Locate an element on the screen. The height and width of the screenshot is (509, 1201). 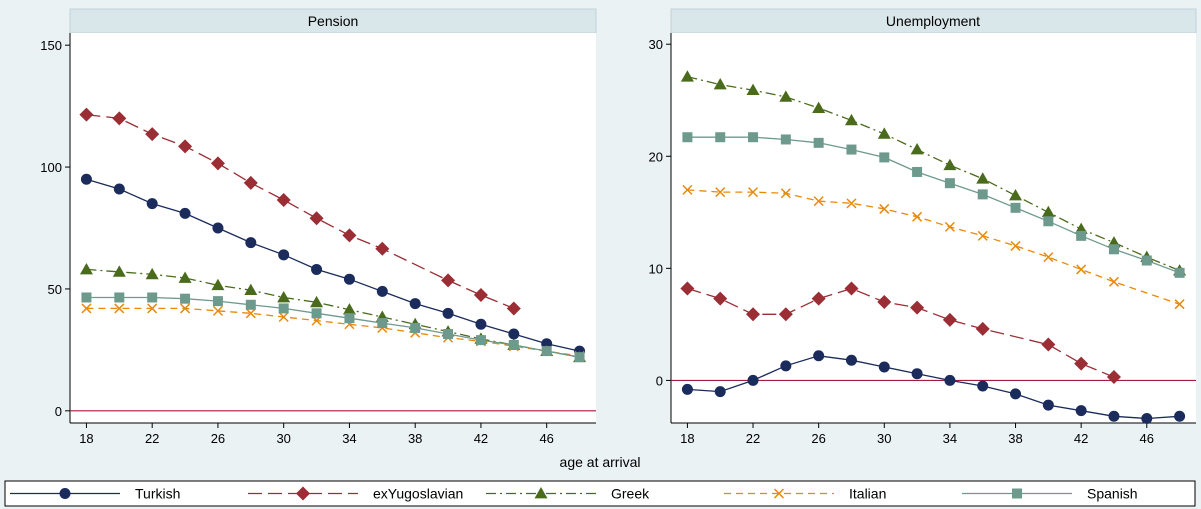
series-turkish-unemployment is located at coordinates (933, 387).